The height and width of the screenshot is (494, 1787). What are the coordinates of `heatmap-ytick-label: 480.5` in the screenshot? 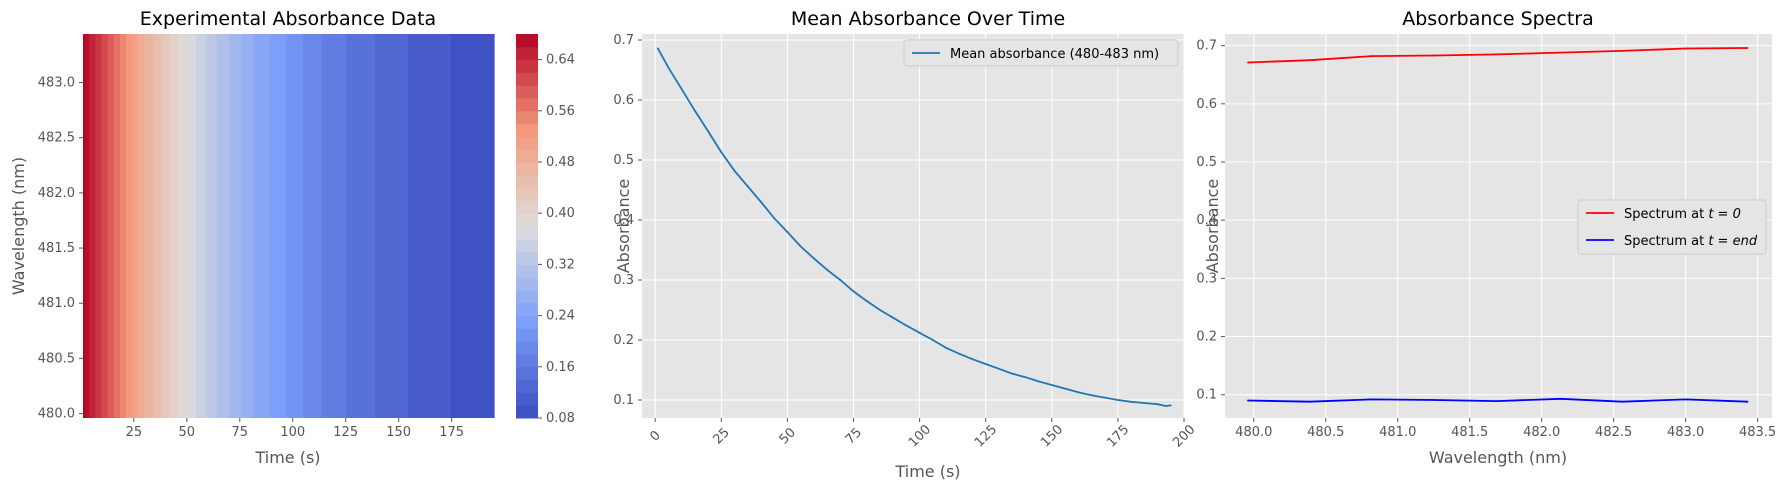 It's located at (56, 358).